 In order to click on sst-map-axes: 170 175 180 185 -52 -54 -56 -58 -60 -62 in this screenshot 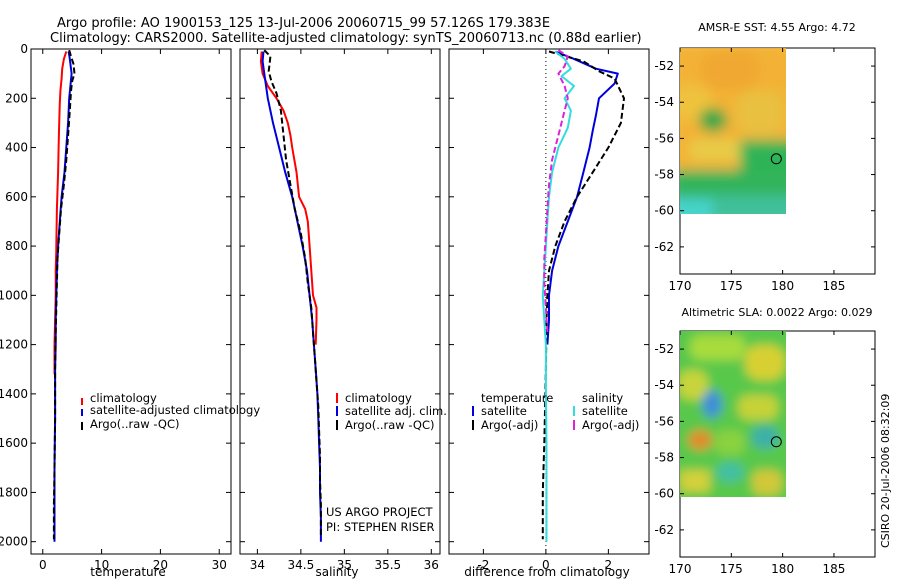, I will do `click(764, 170)`.